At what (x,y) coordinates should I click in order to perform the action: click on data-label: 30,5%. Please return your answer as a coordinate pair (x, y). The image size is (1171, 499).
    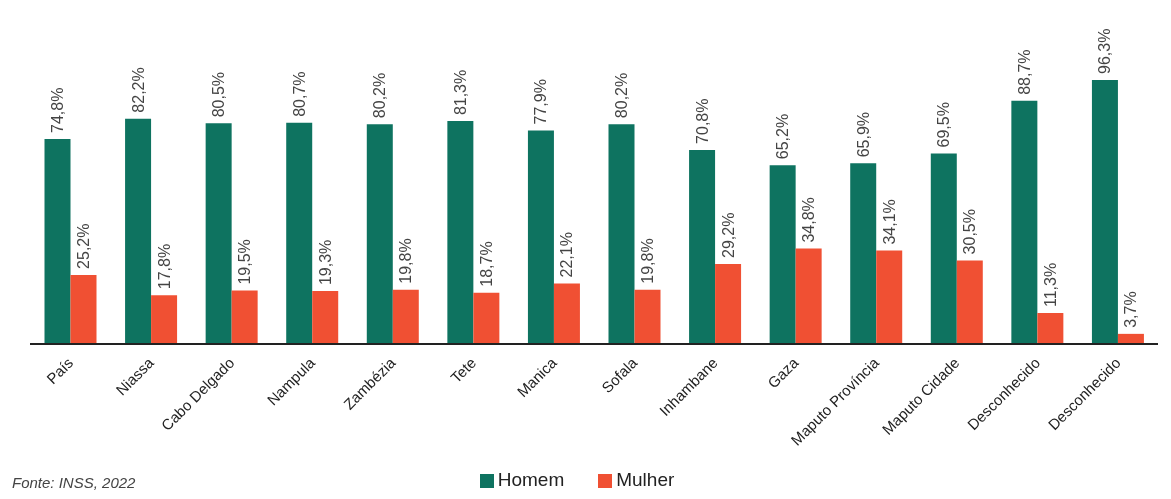
    Looking at the image, I should click on (970, 232).